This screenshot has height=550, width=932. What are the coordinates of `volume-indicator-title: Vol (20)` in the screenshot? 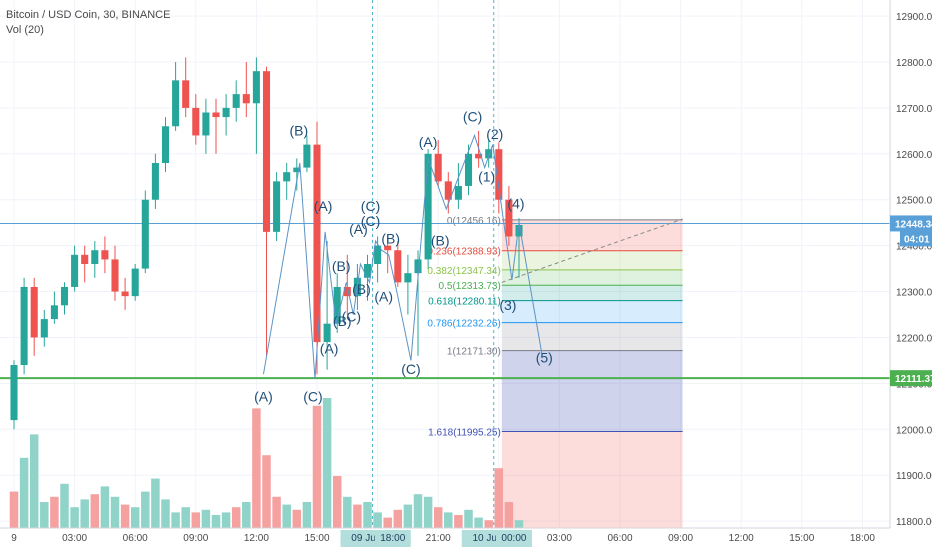 It's located at (25, 30).